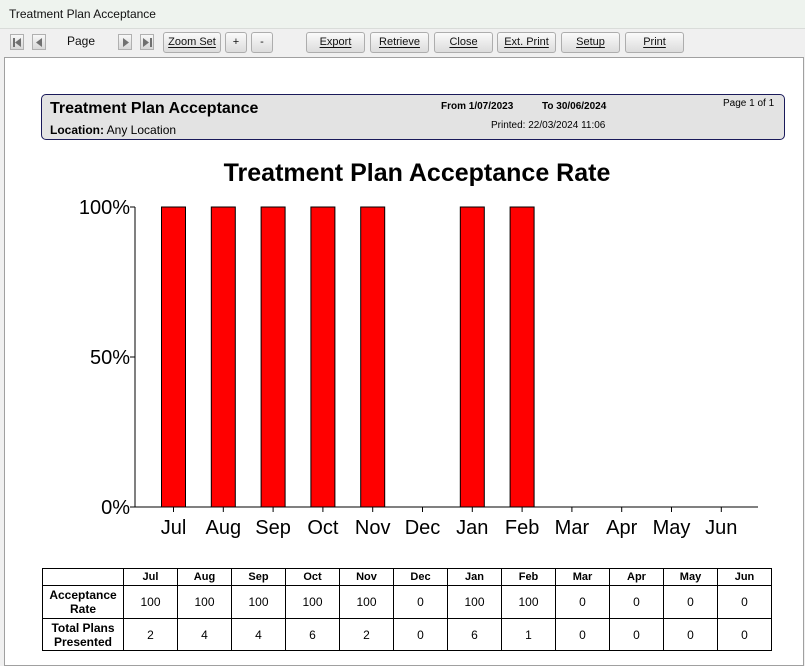 This screenshot has width=805, height=666. I want to click on title-bar: Treatment Plan Acceptance, so click(402, 14).